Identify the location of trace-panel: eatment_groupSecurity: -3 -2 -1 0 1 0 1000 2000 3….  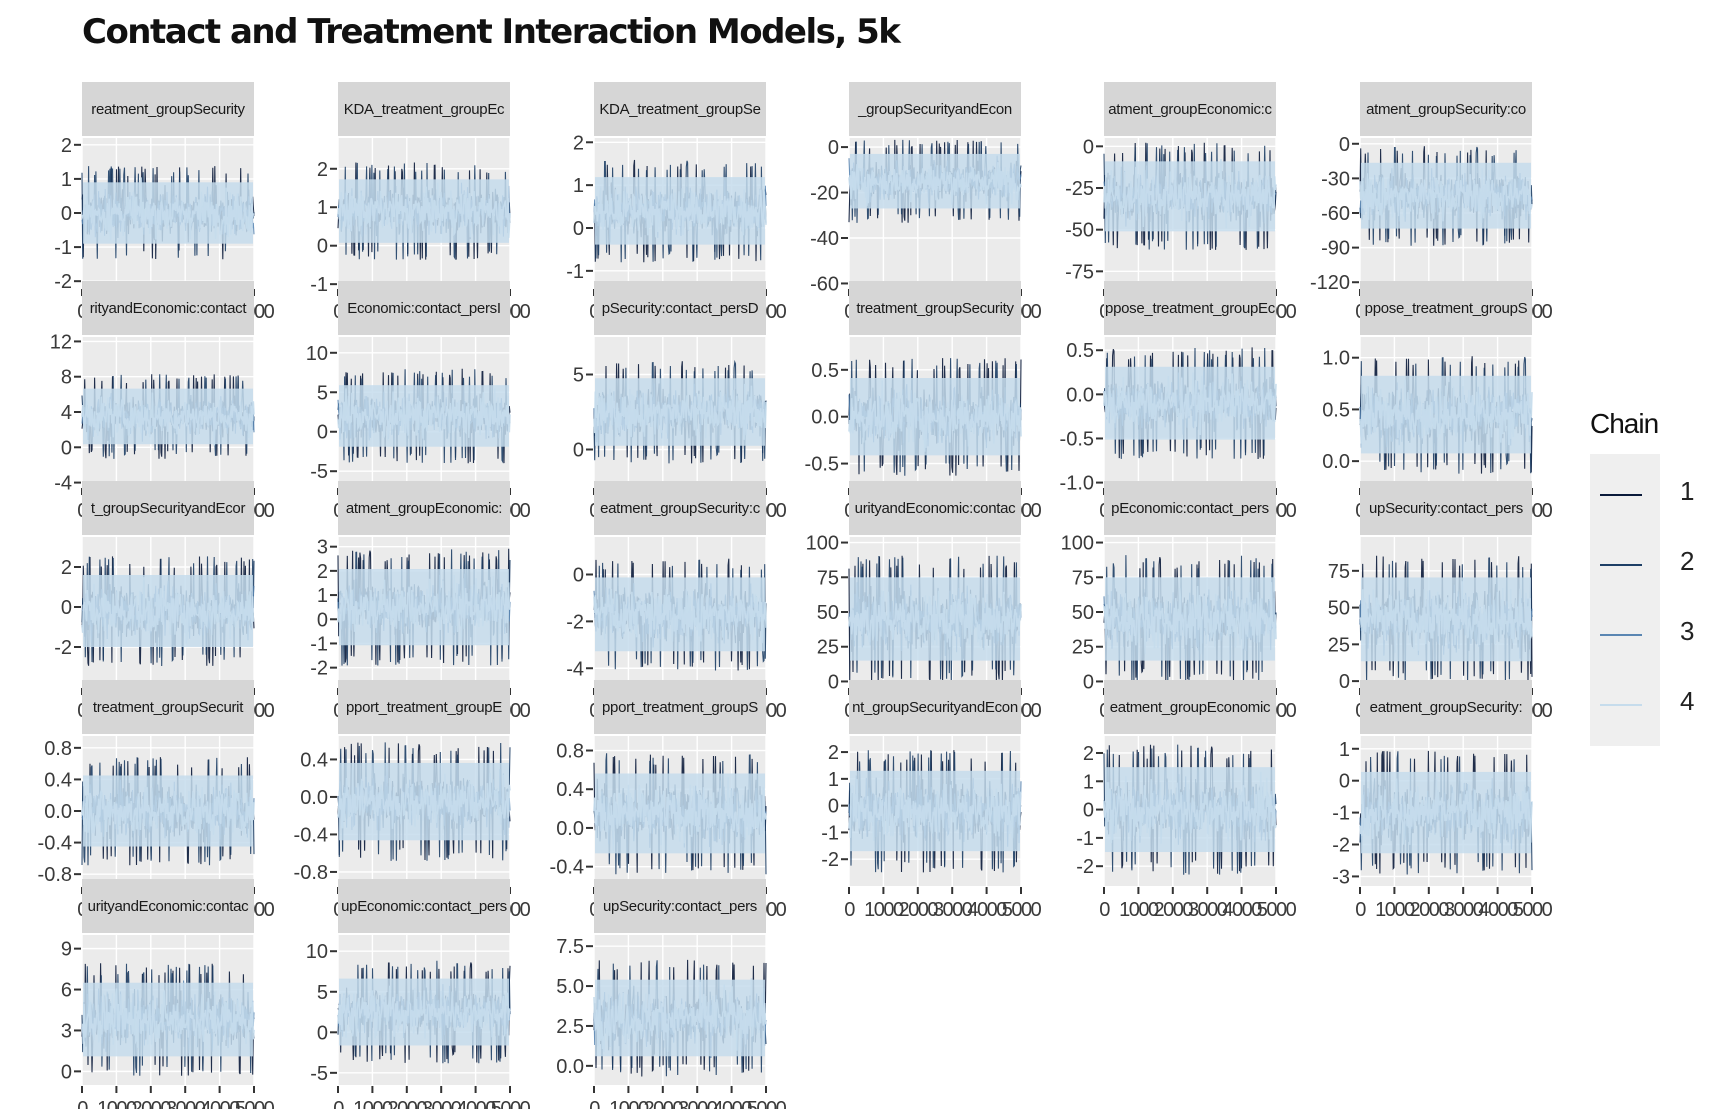
(1416, 800).